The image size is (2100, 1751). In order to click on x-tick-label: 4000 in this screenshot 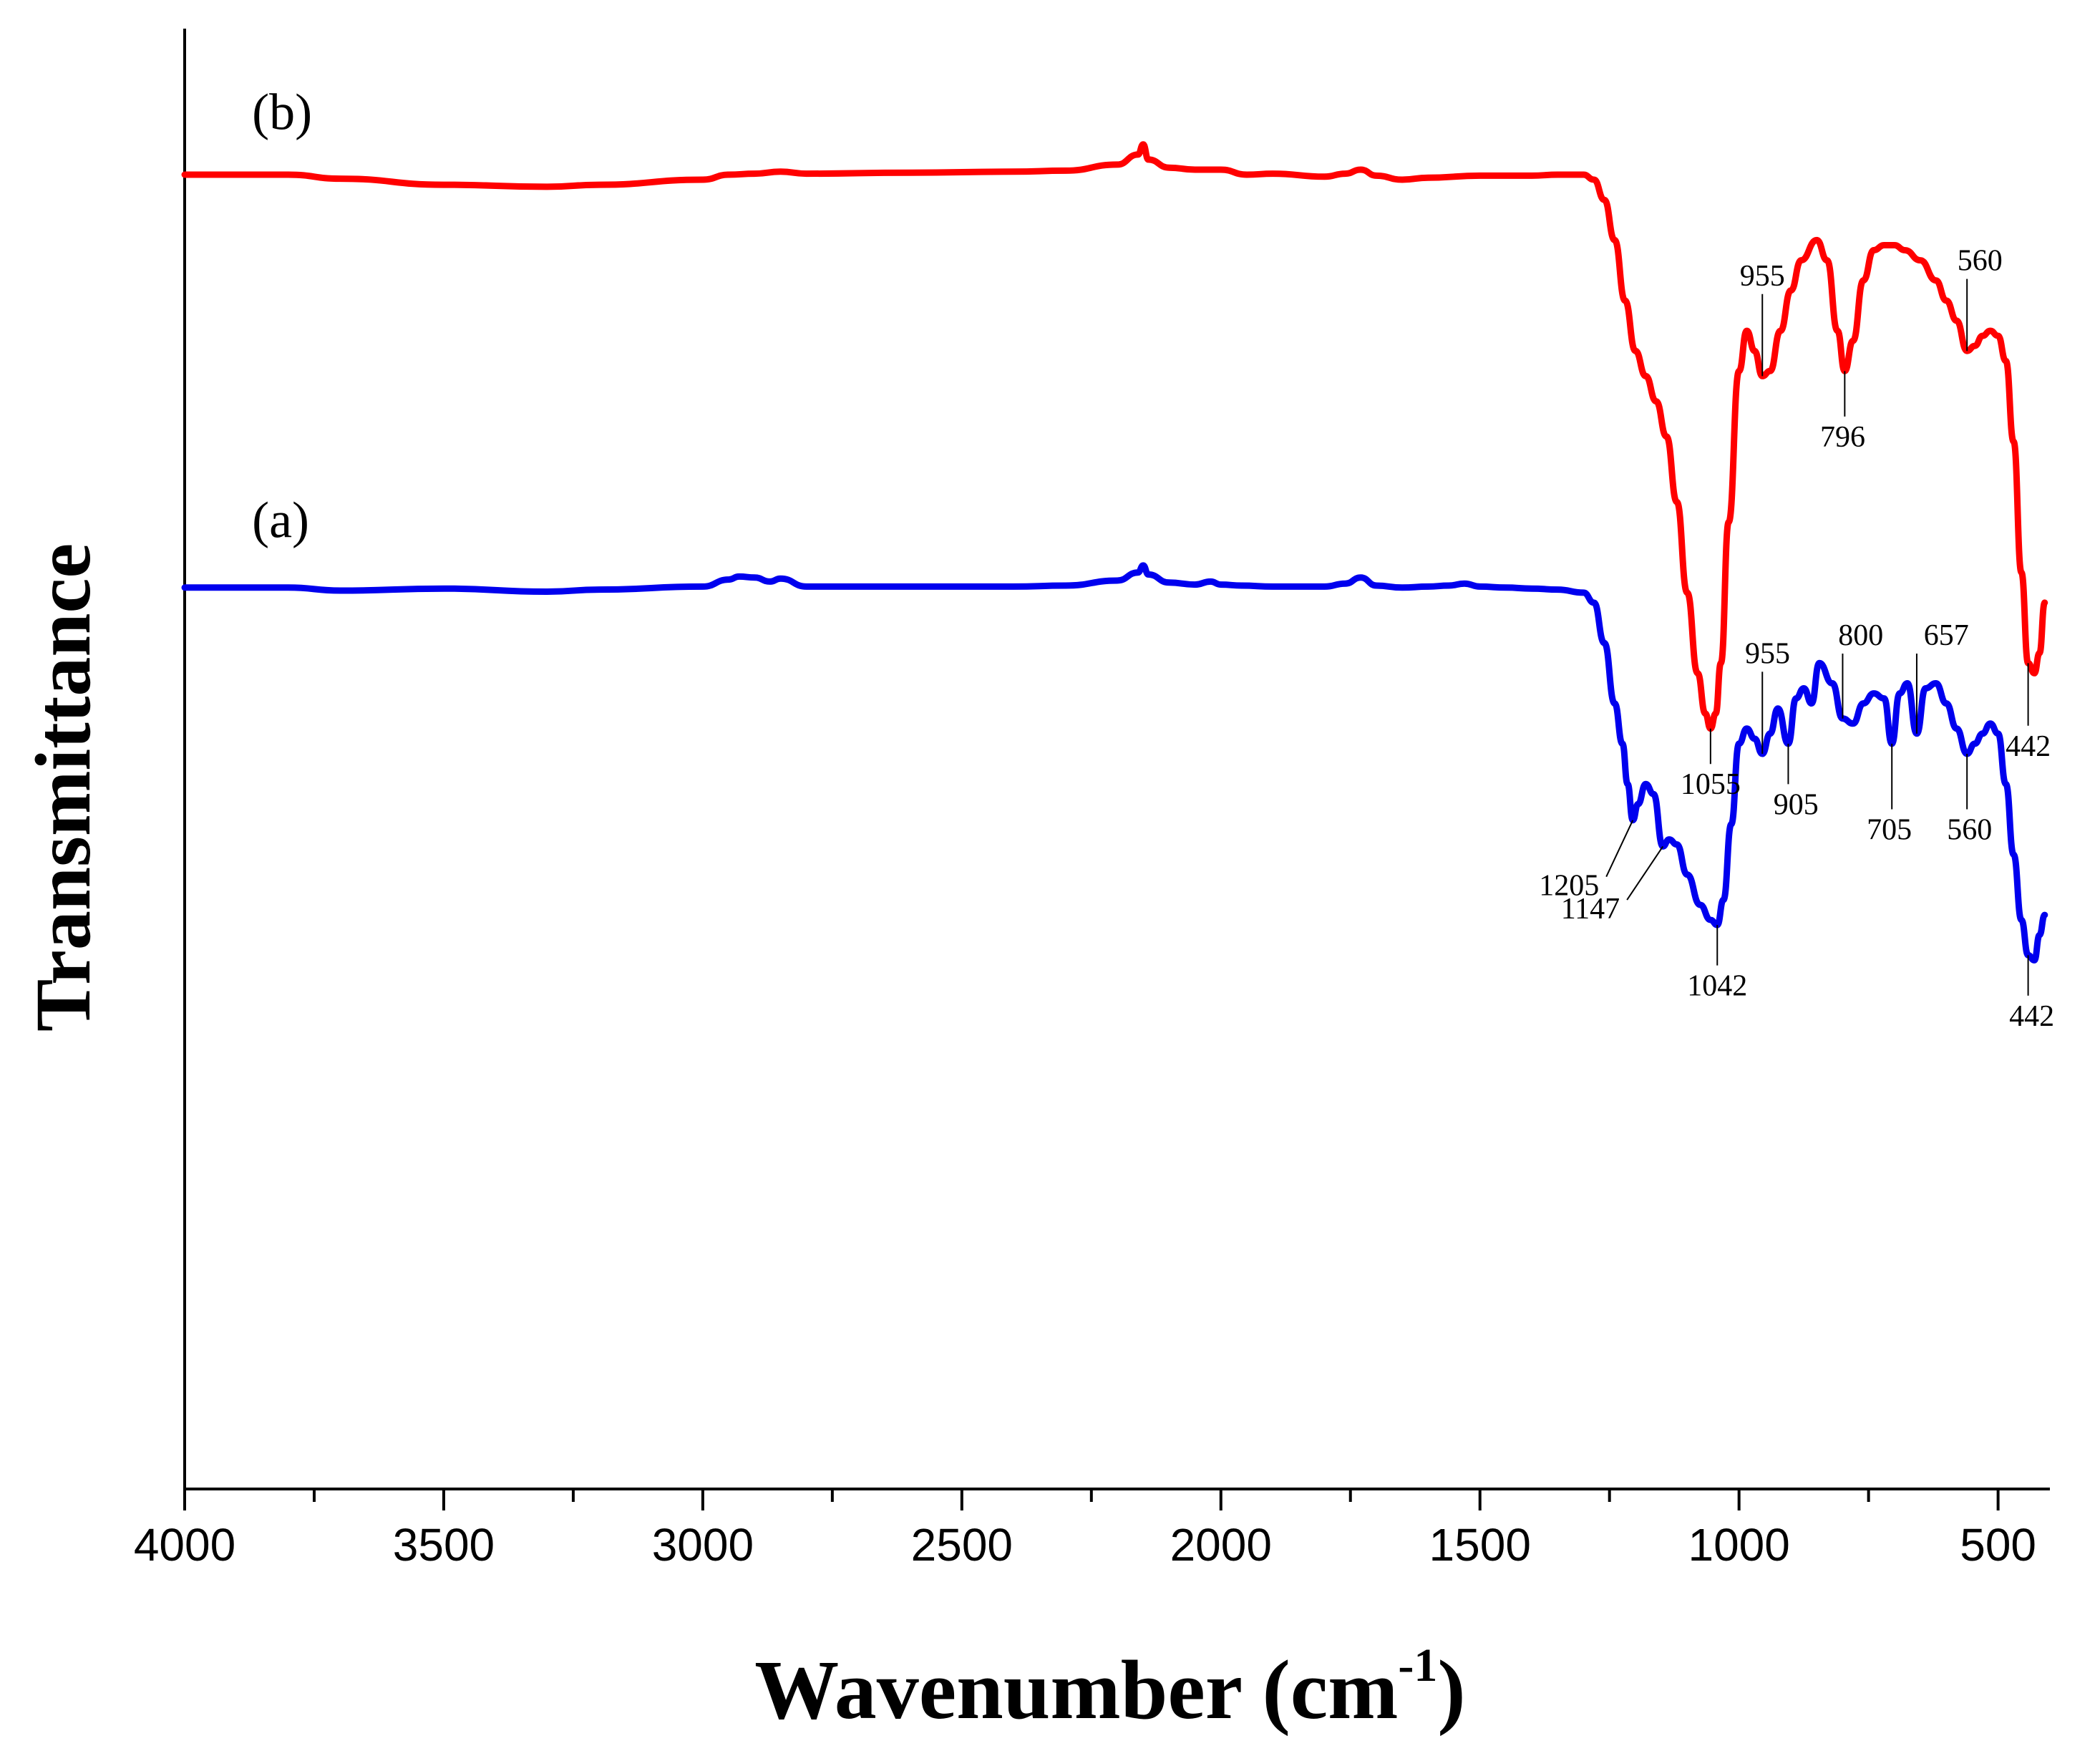, I will do `click(185, 1545)`.